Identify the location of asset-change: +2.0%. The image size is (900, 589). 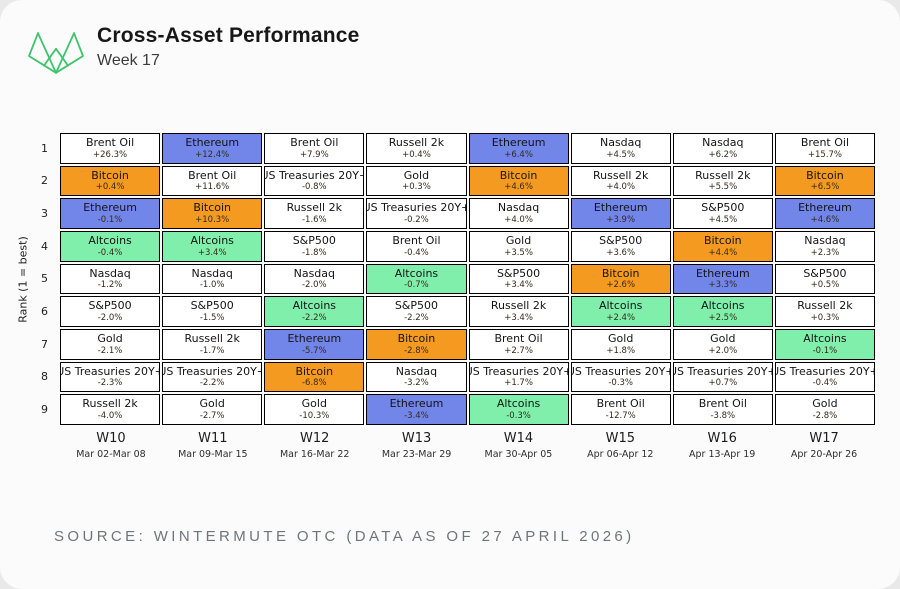
(723, 350).